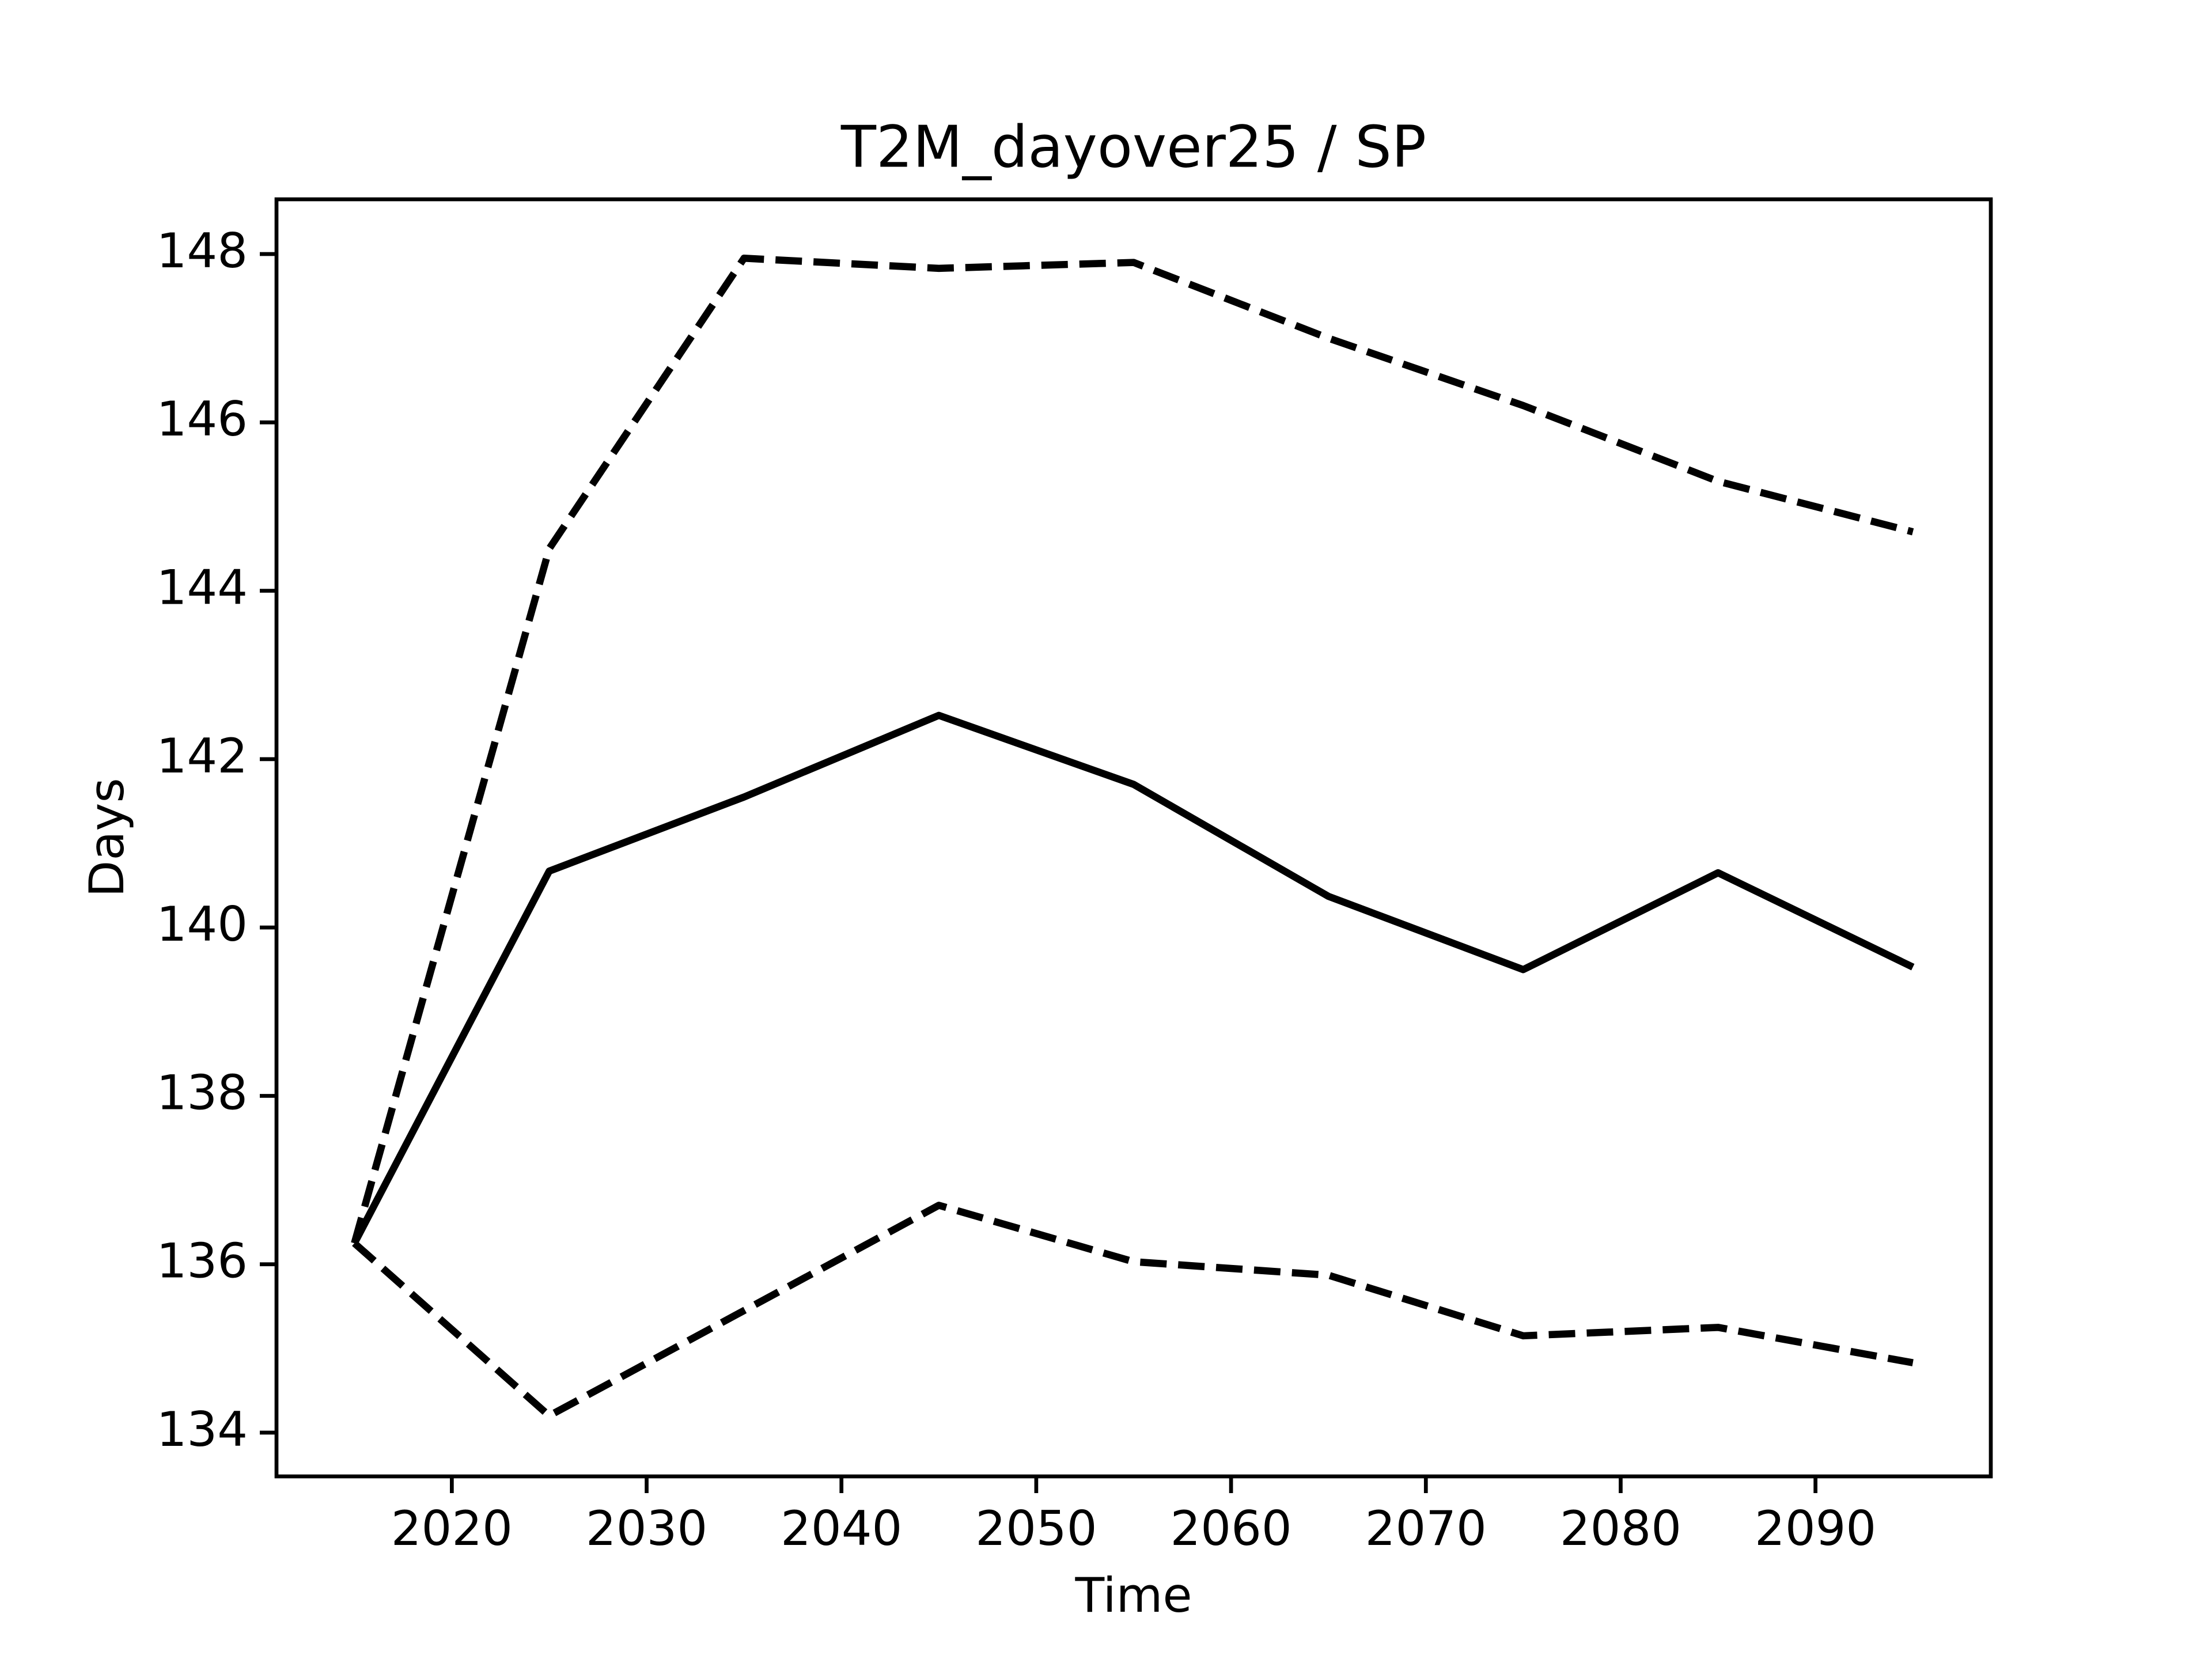 Image resolution: width=2212 pixels, height=1659 pixels. I want to click on y-tick-label: 142, so click(202, 756).